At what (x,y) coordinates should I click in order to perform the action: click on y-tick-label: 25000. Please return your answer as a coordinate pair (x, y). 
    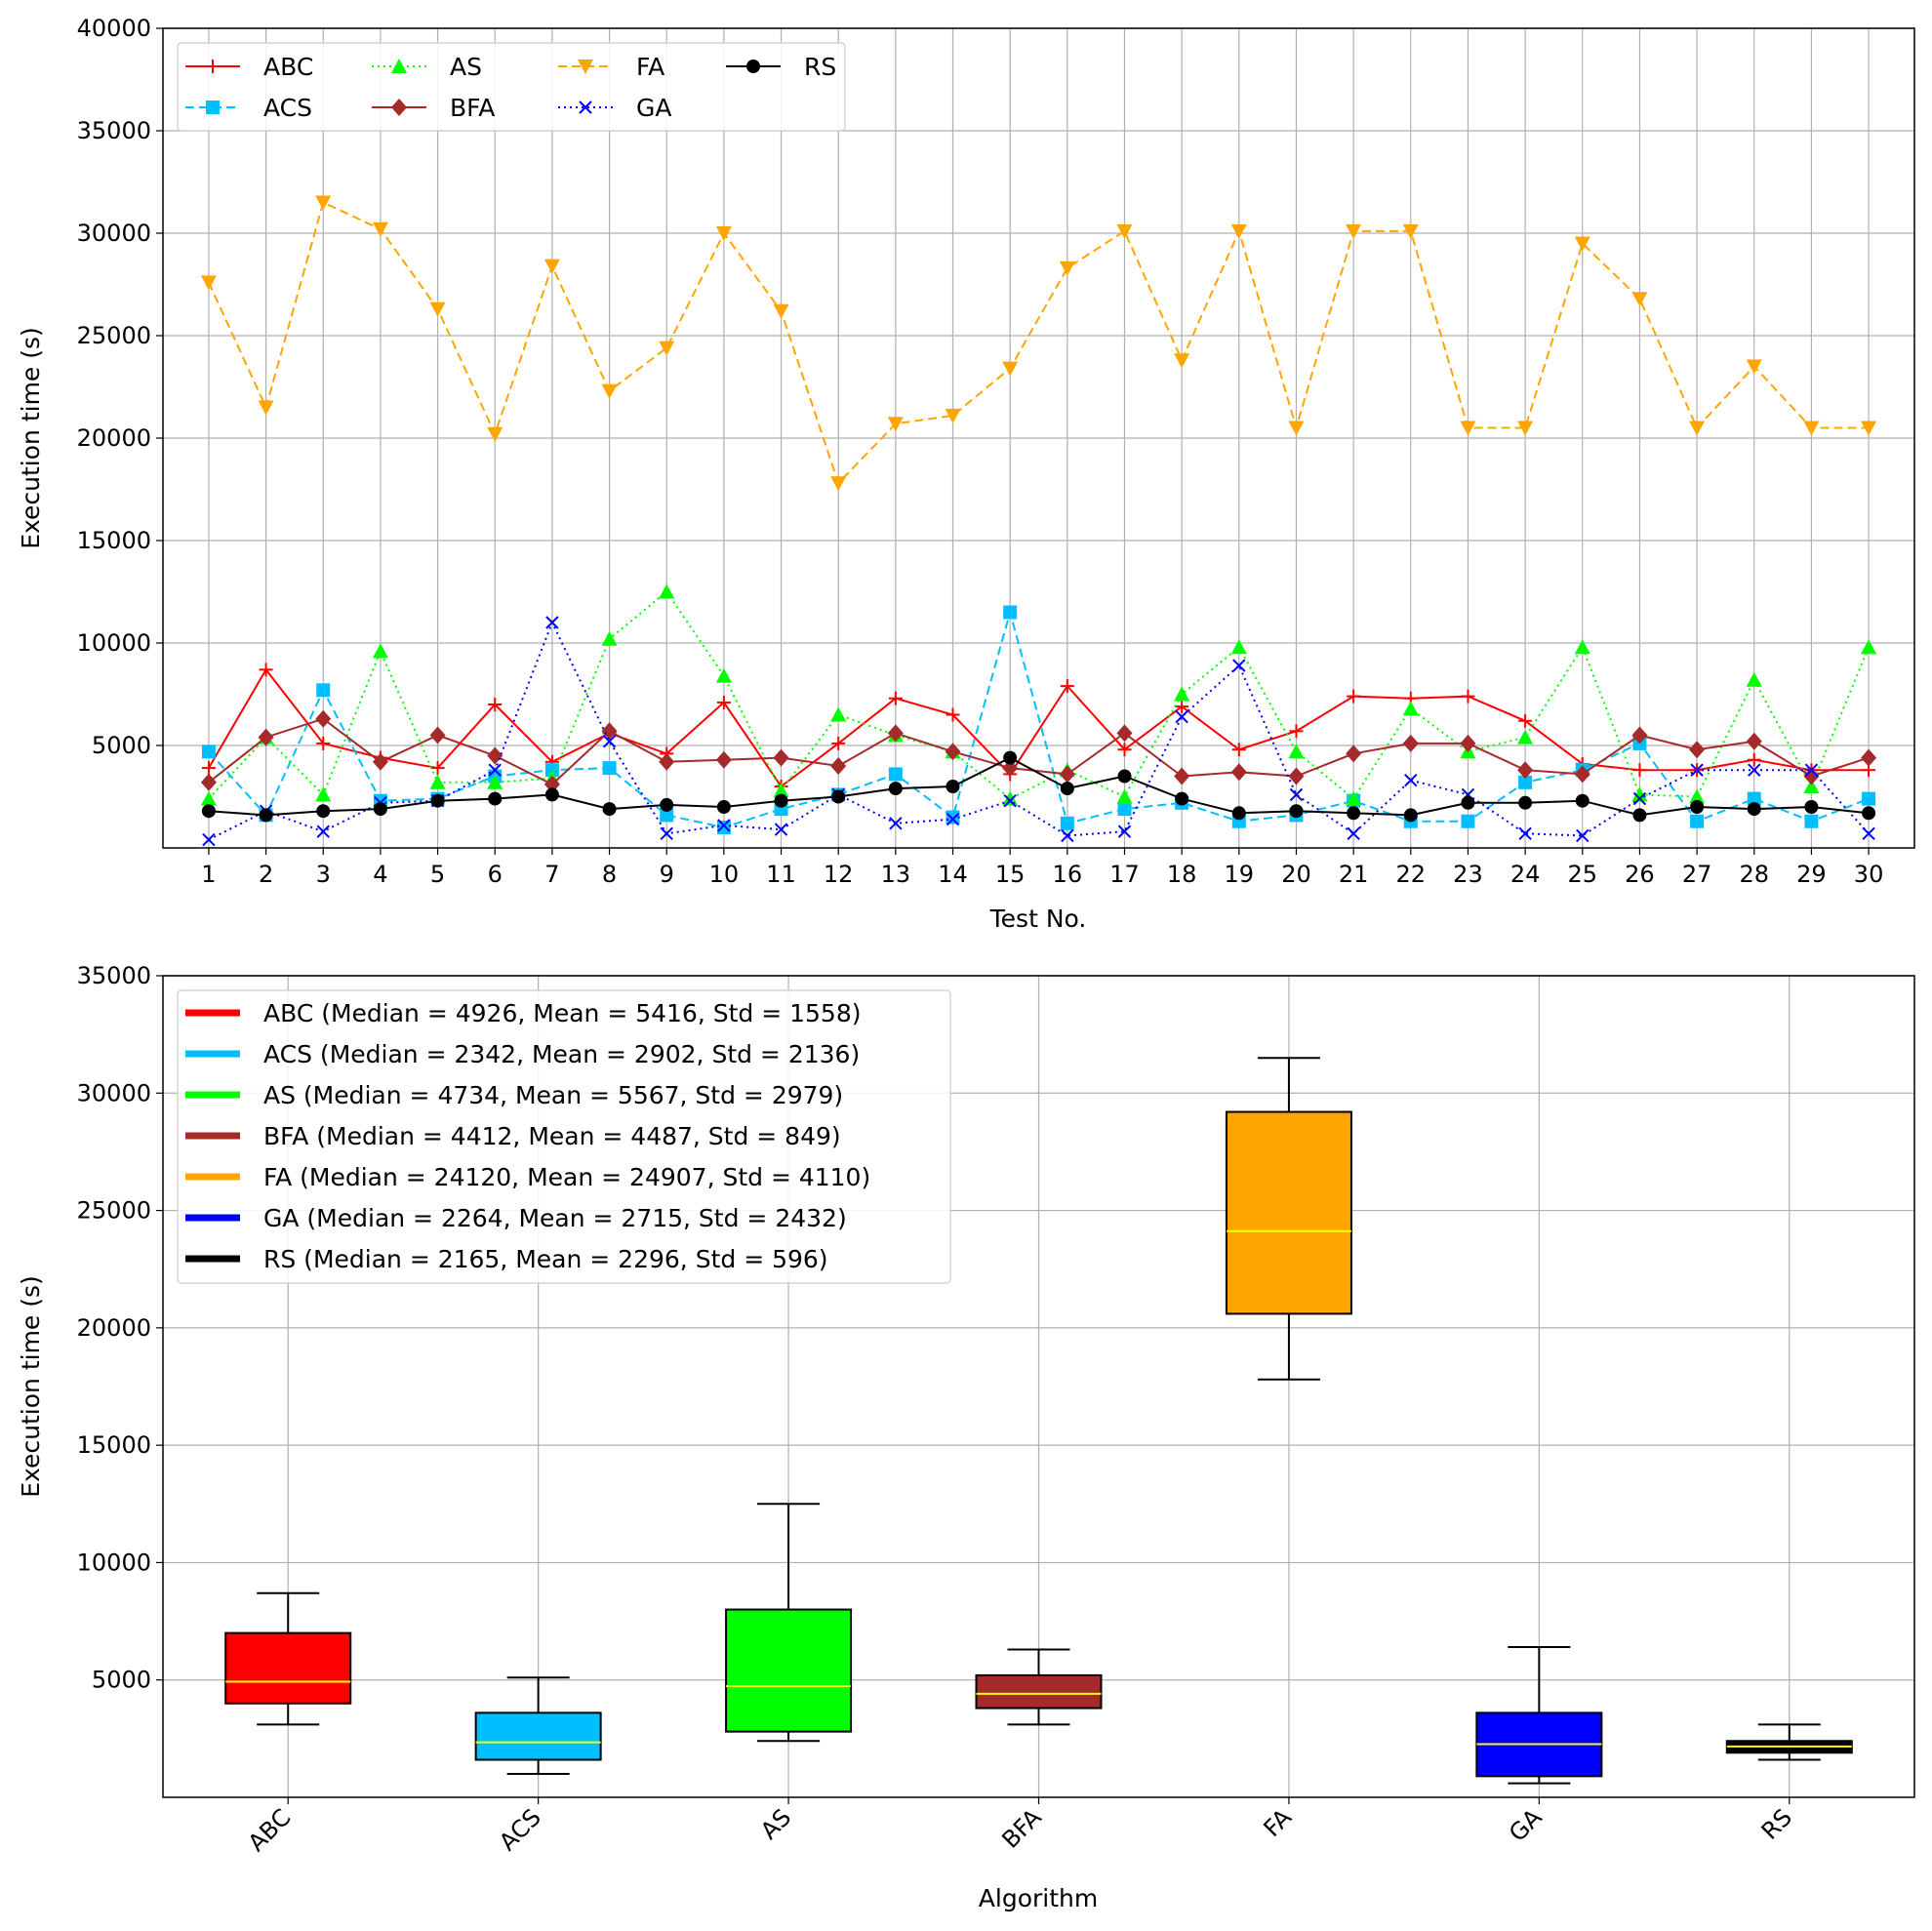
    Looking at the image, I should click on (114, 1211).